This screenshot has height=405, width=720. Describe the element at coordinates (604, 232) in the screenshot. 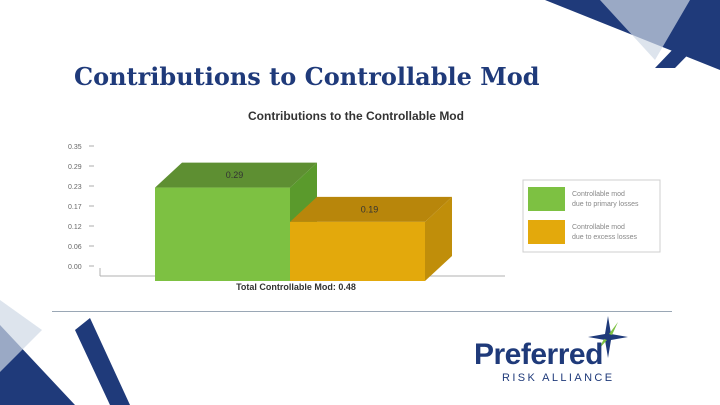

I see `legend-label: Controllable mod due to excess losses` at that location.